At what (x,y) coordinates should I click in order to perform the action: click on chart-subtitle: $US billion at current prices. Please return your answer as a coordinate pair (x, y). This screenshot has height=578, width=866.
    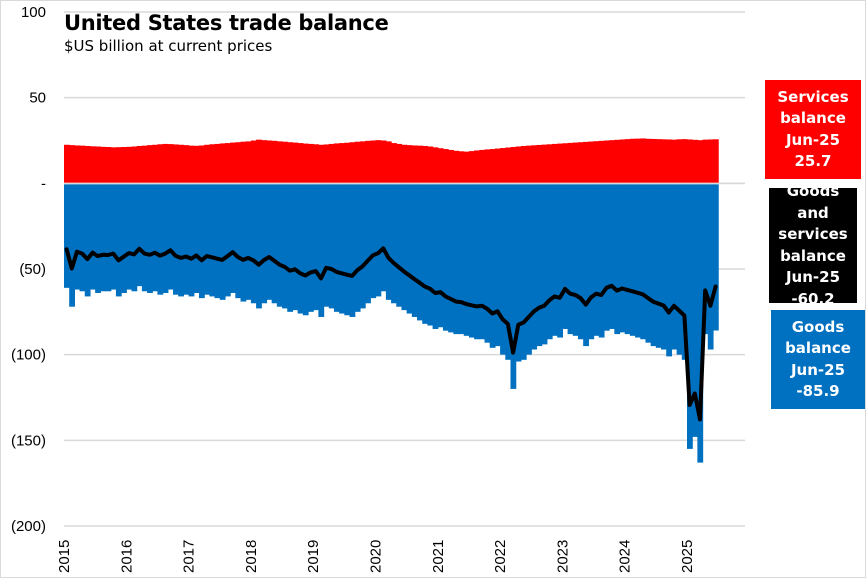
    Looking at the image, I should click on (168, 46).